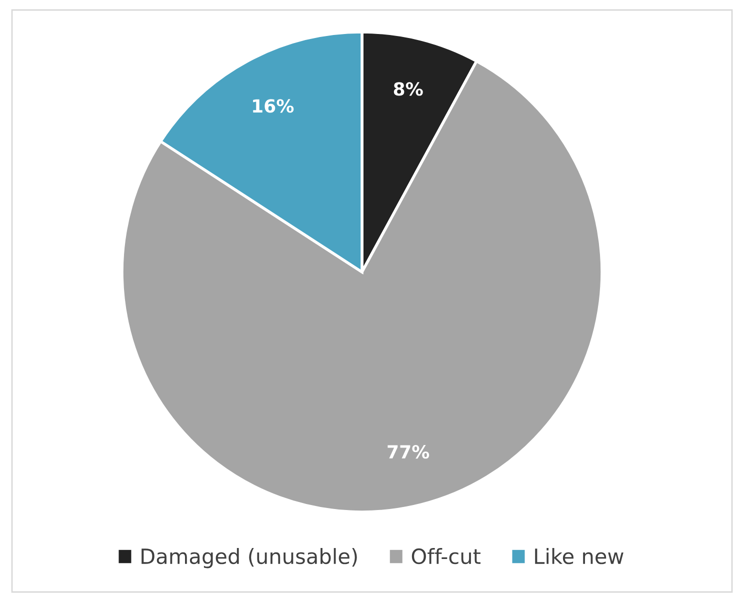  I want to click on data-label: 8%, so click(408, 89).